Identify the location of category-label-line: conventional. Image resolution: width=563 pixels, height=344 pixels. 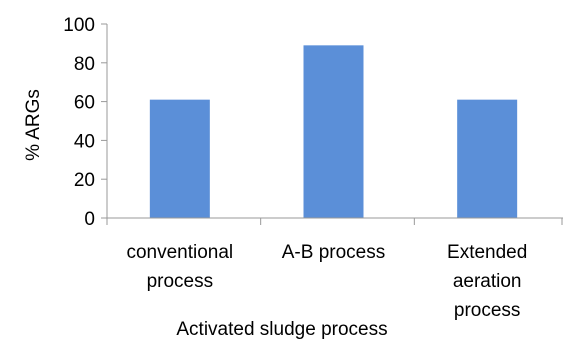
(179, 252).